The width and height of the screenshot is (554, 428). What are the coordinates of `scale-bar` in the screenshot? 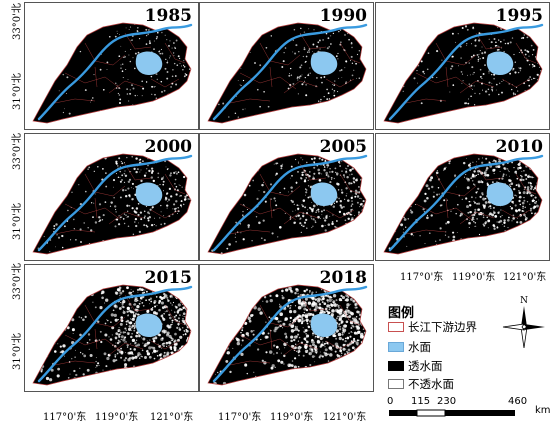 It's located at (452, 413).